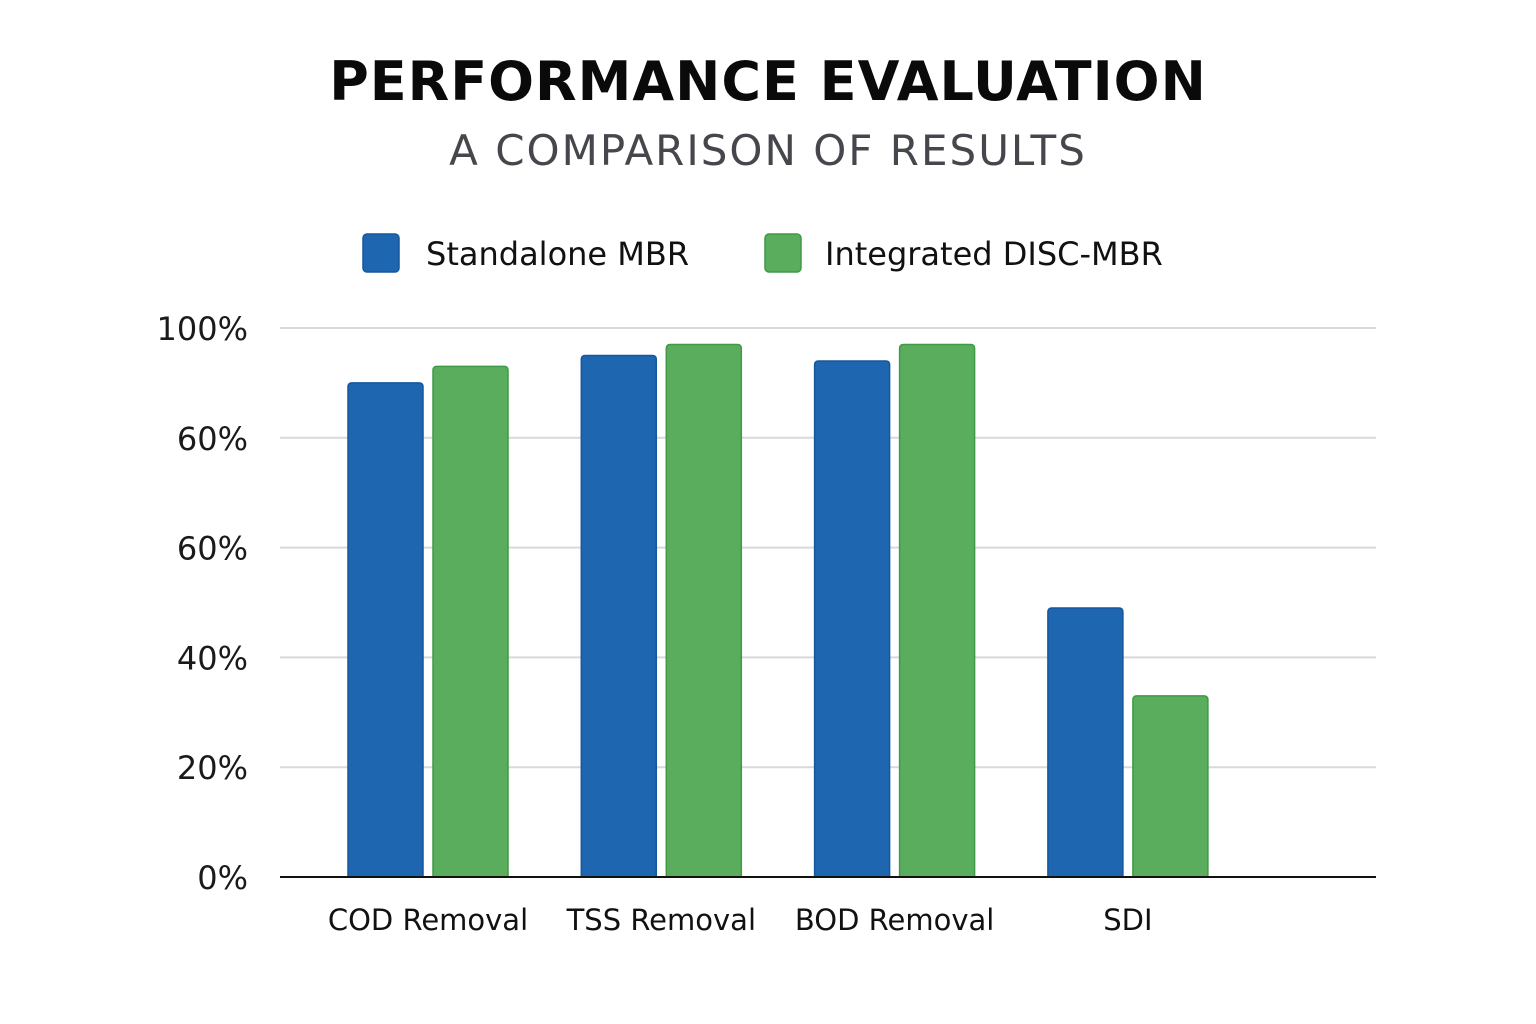  What do you see at coordinates (202, 329) in the screenshot?
I see `y-tick-label: 100%` at bounding box center [202, 329].